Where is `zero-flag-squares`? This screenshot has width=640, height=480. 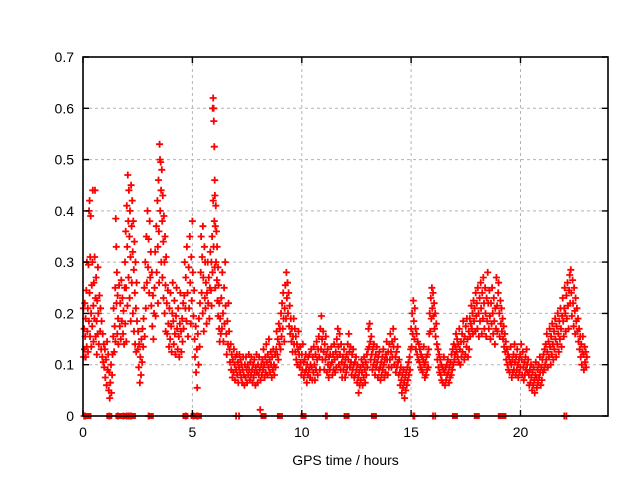 zero-flag-squares is located at coordinates (296, 416).